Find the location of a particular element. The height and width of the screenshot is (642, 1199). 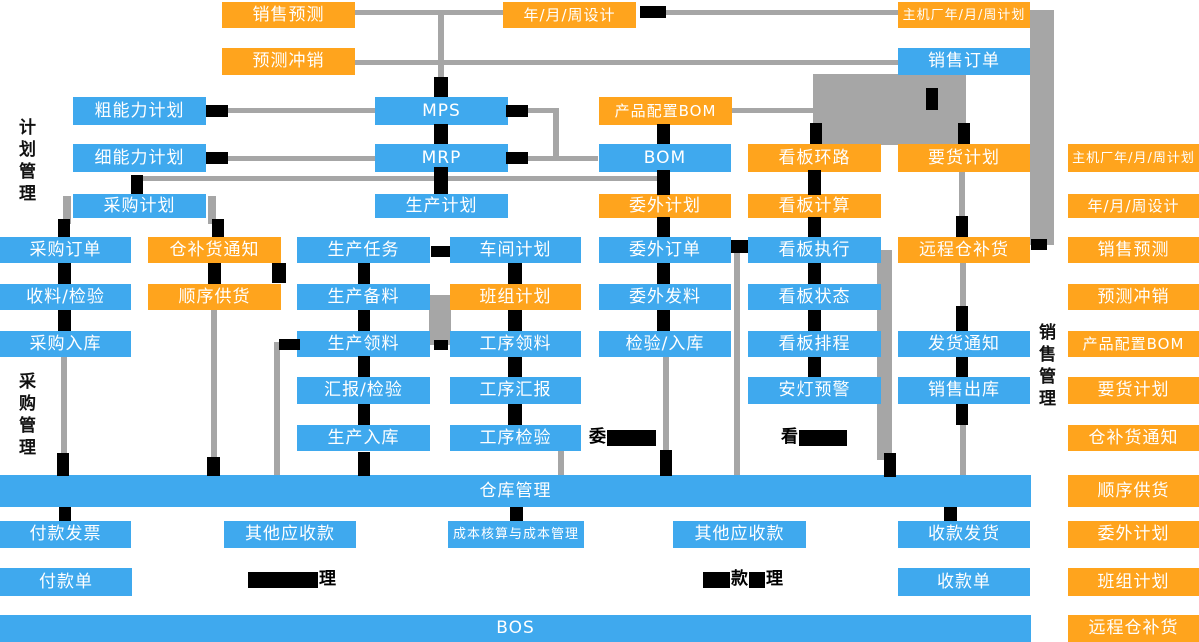

label-text: 看 is located at coordinates (789, 437).